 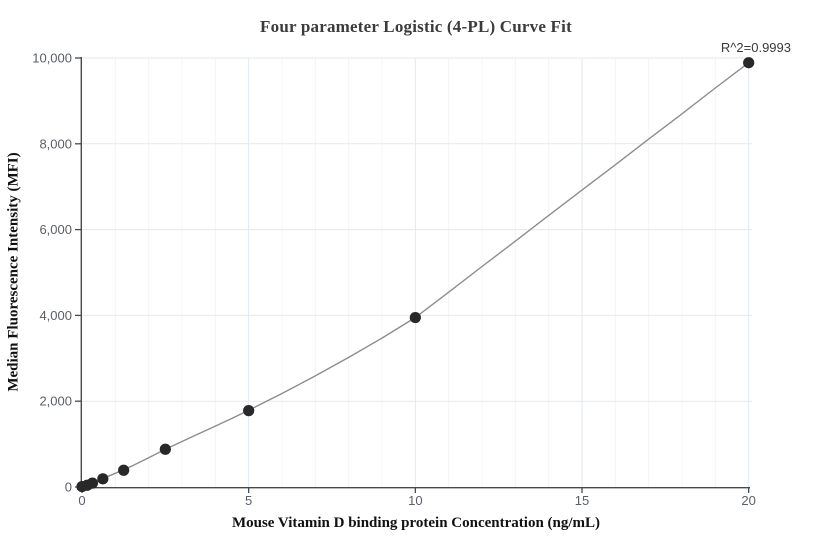 I want to click on y-tick-label: 0, so click(x=68, y=487).